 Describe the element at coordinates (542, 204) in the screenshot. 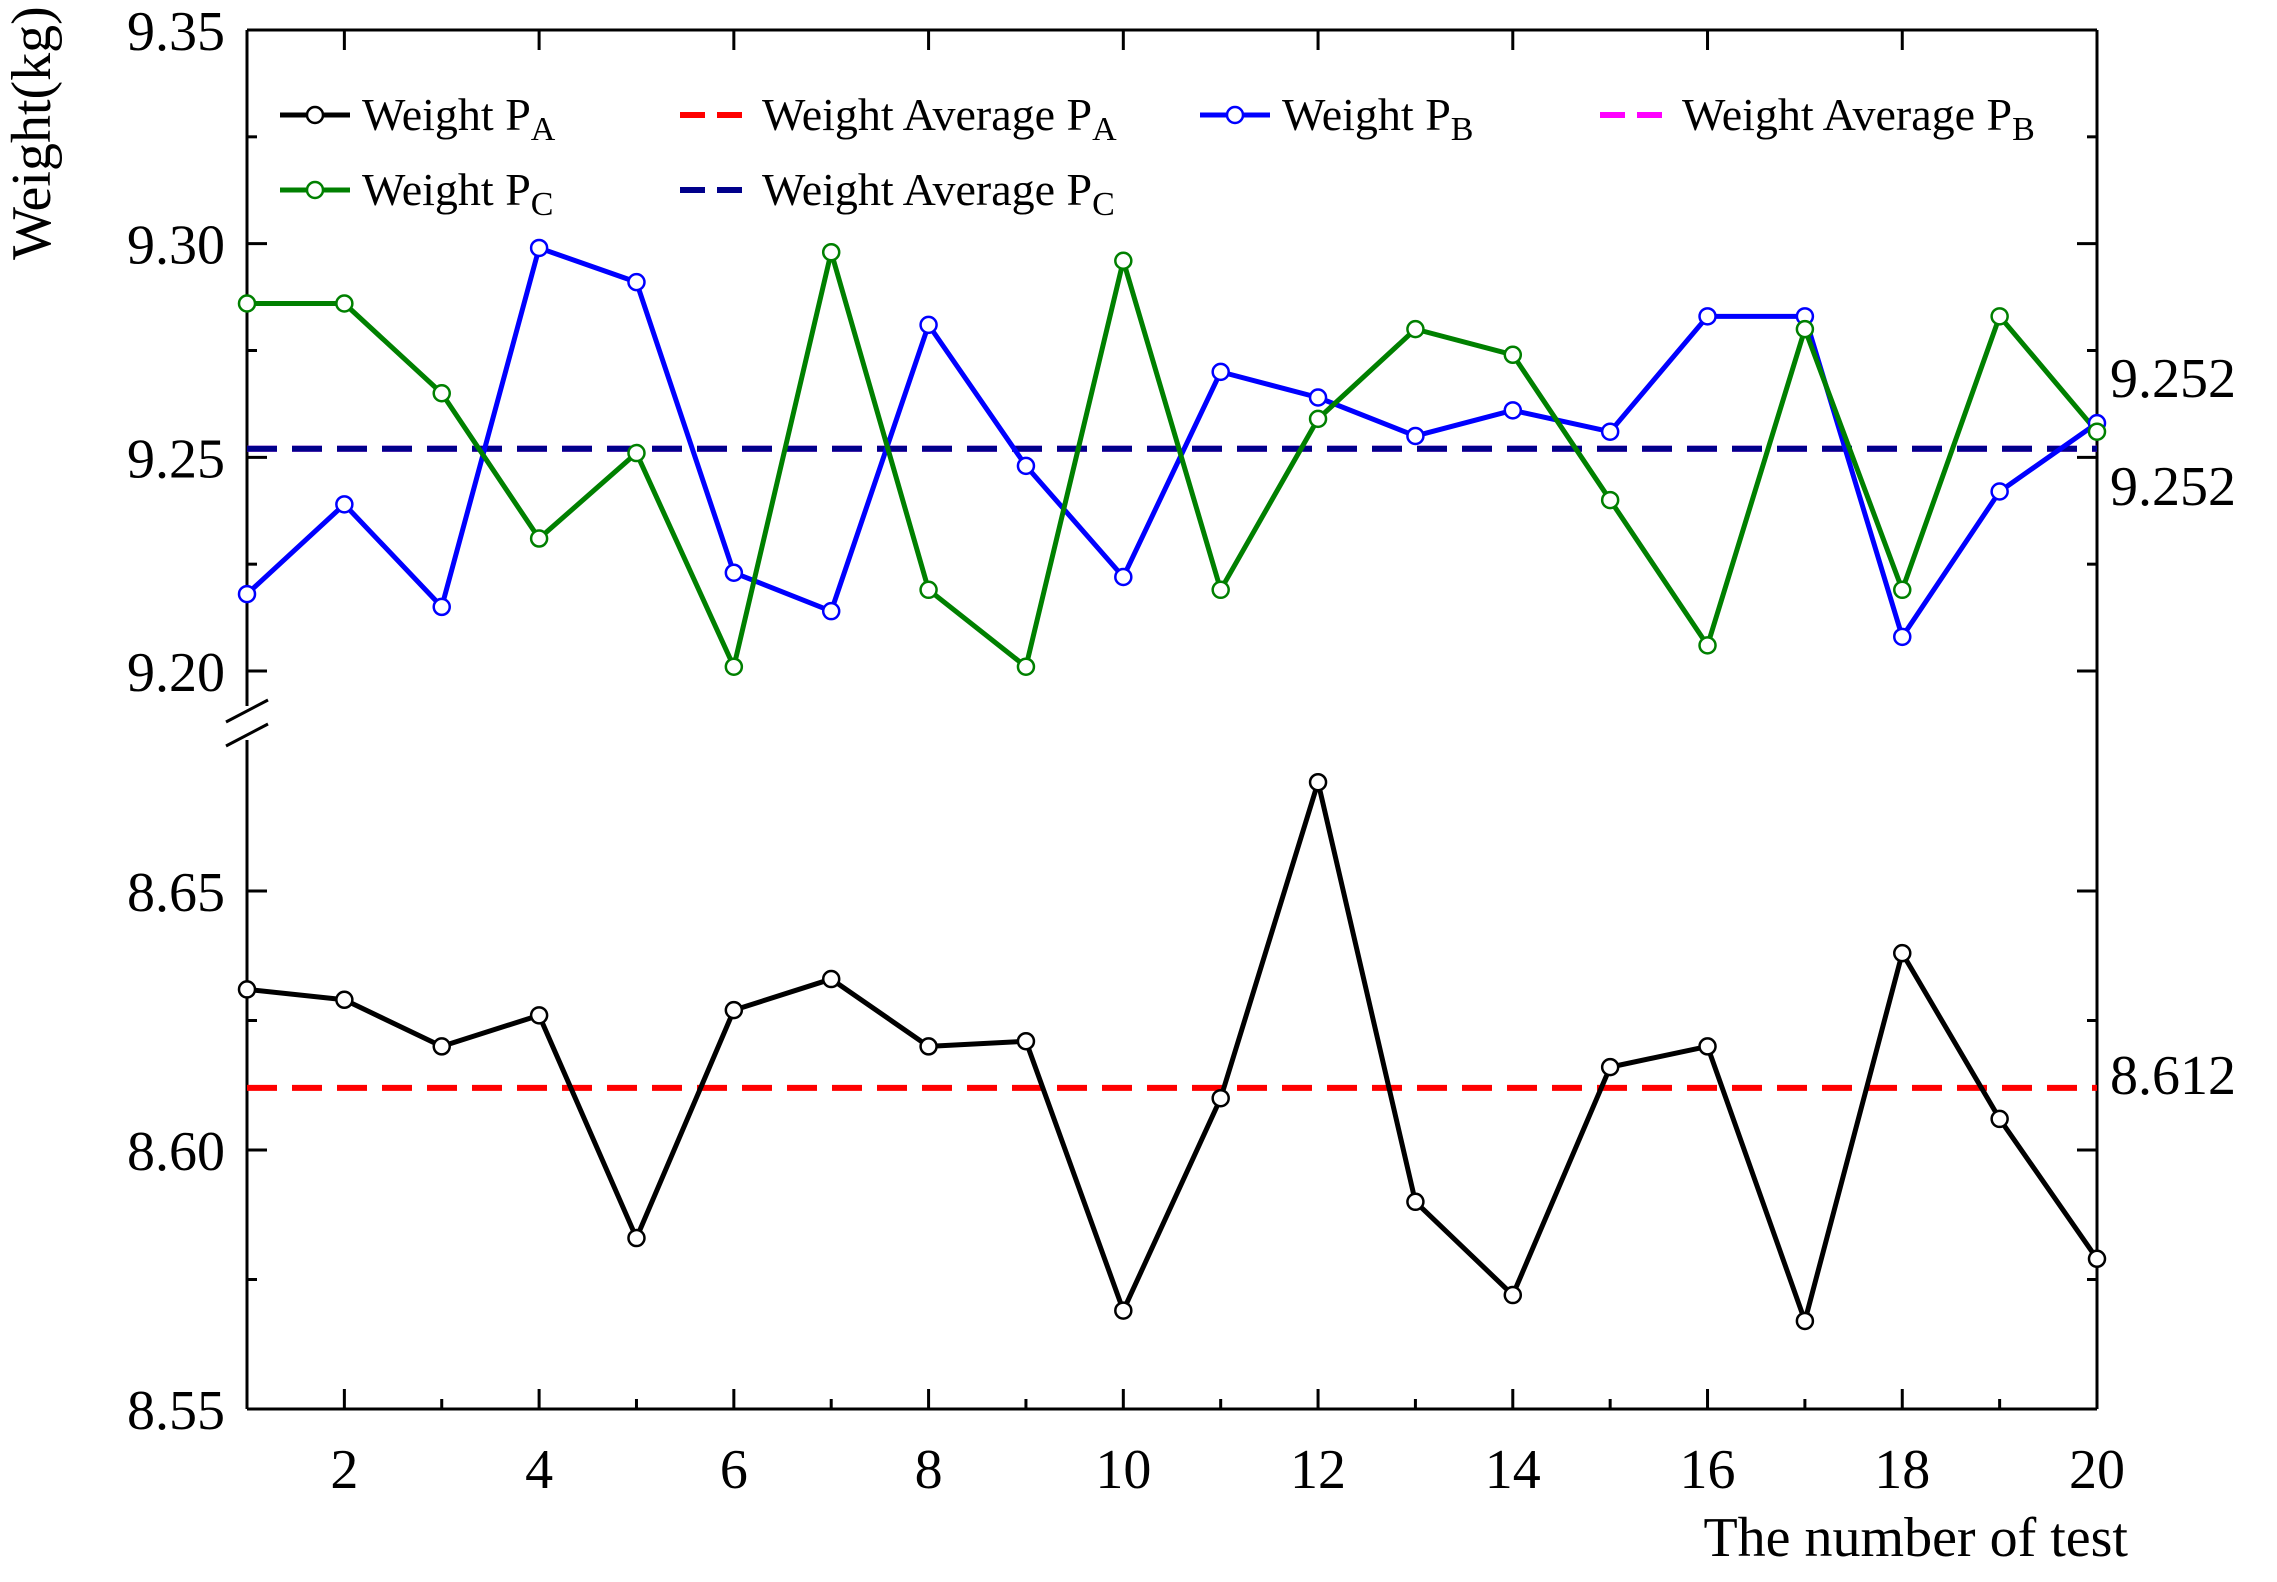

I see `legend-subscript: C` at that location.